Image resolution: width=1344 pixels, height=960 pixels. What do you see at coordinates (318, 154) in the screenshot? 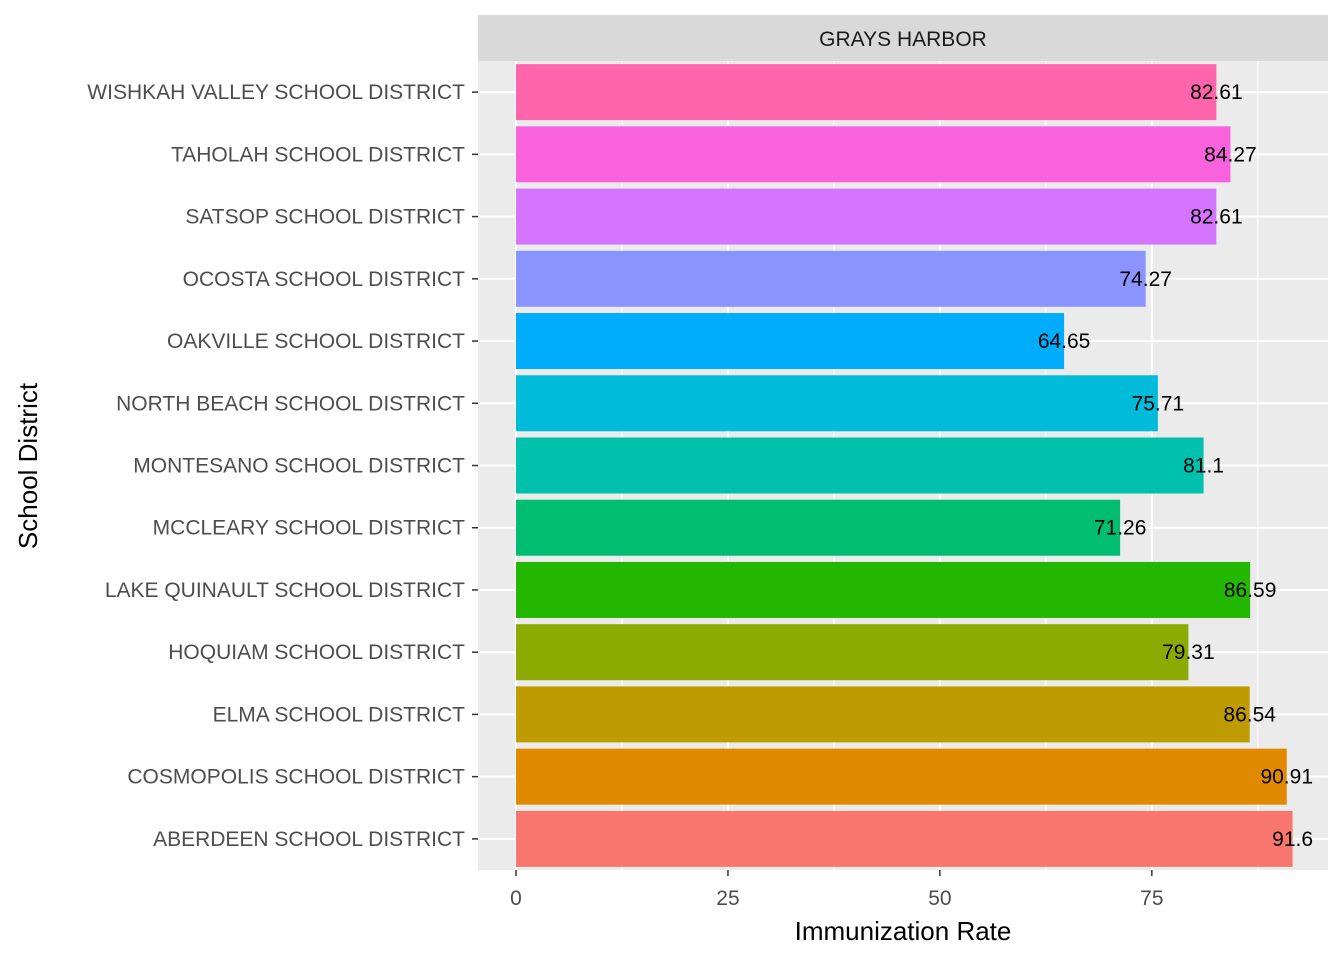
I see `y-tick-label: TAHOLAH SCHOOL DISTRICT` at bounding box center [318, 154].